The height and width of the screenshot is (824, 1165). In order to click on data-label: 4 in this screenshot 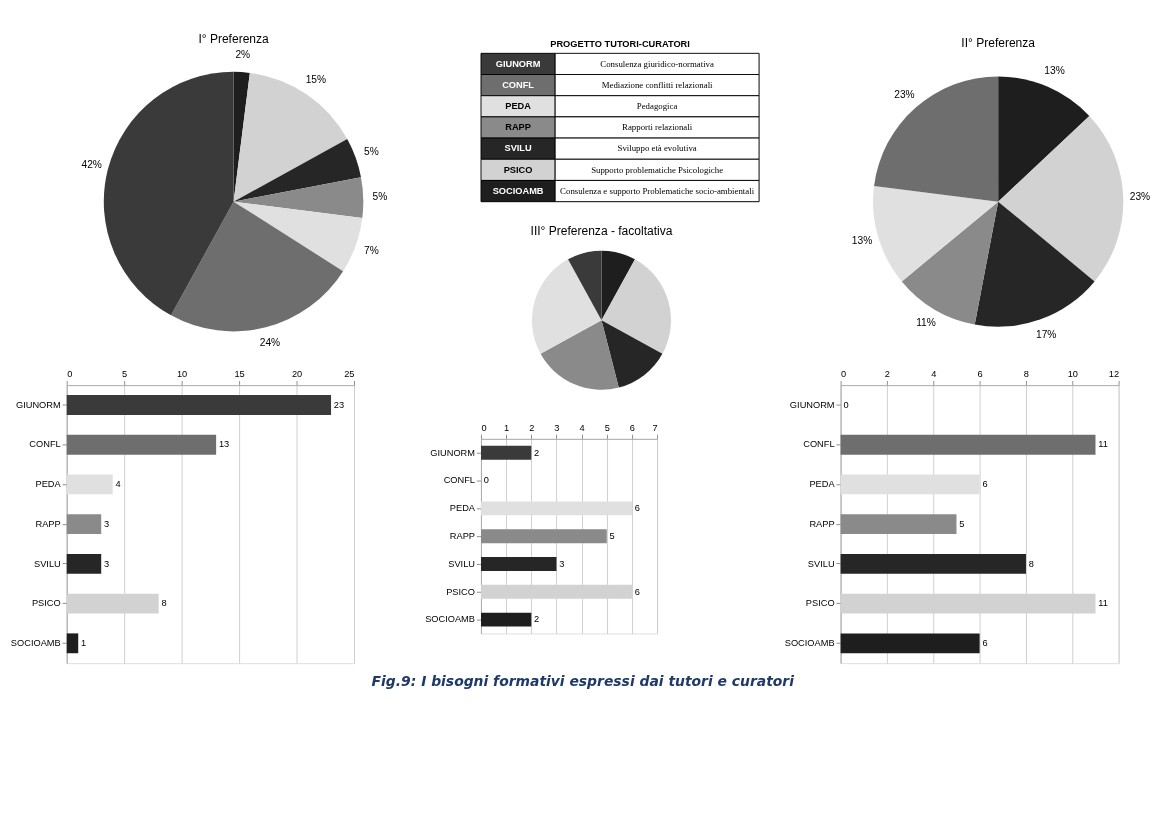, I will do `click(118, 484)`.